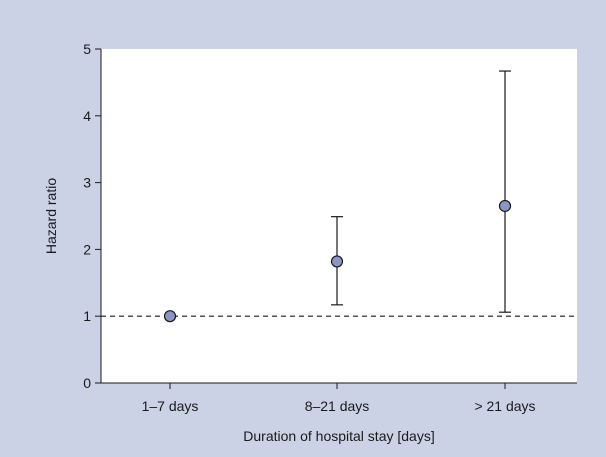 This screenshot has width=606, height=457. I want to click on x-axis-title: Duration of hospital stay [days], so click(338, 436).